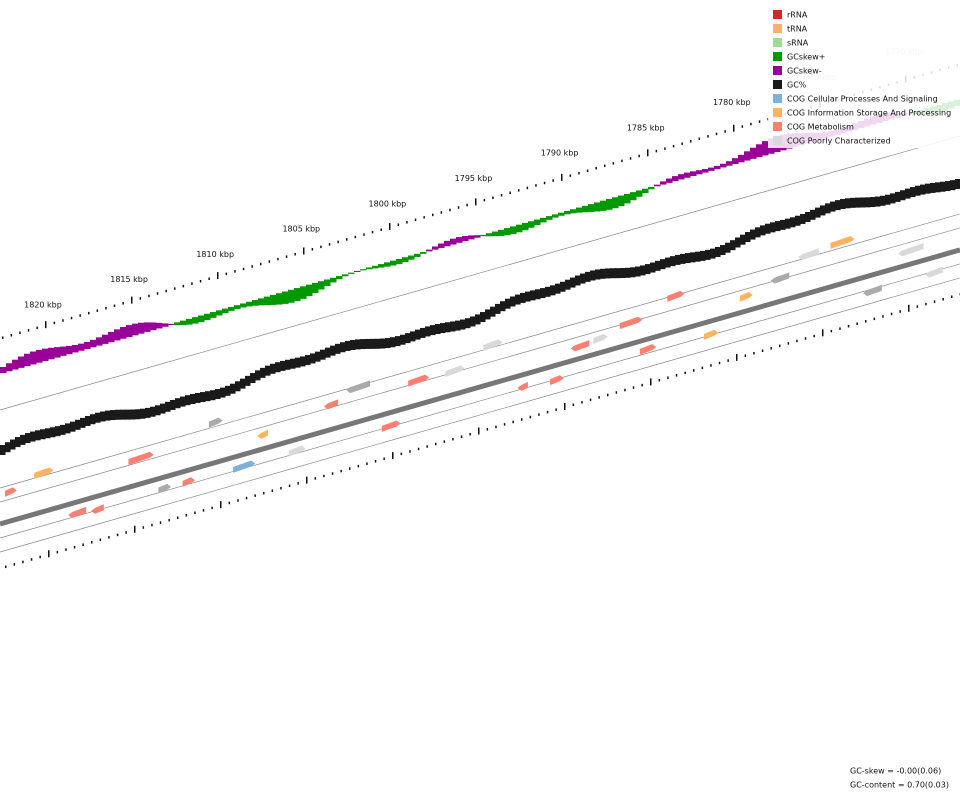  Describe the element at coordinates (215, 254) in the screenshot. I see `ruler-label: 1810 kbp` at that location.